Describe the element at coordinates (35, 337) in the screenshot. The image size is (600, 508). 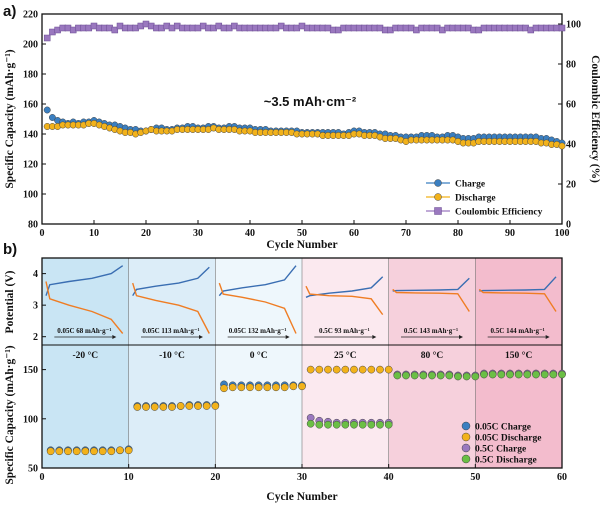
I see `inset-y-tick-label: 2` at that location.